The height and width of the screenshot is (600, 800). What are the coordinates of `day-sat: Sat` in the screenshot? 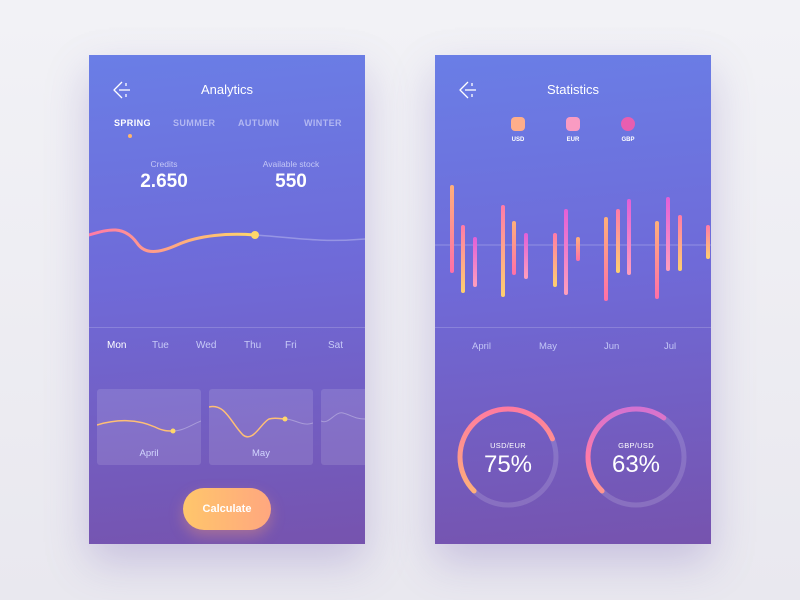 It's located at (336, 345).